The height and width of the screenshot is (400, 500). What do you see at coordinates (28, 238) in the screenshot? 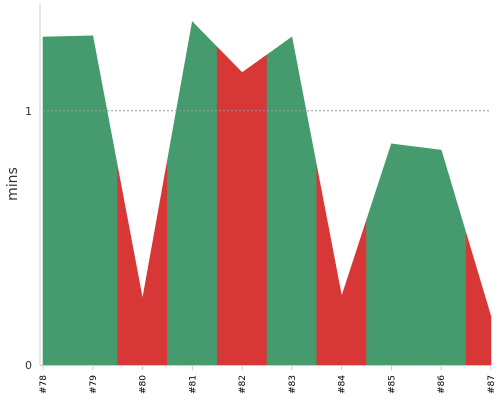
I see `y-tick-group: 01` at bounding box center [28, 238].